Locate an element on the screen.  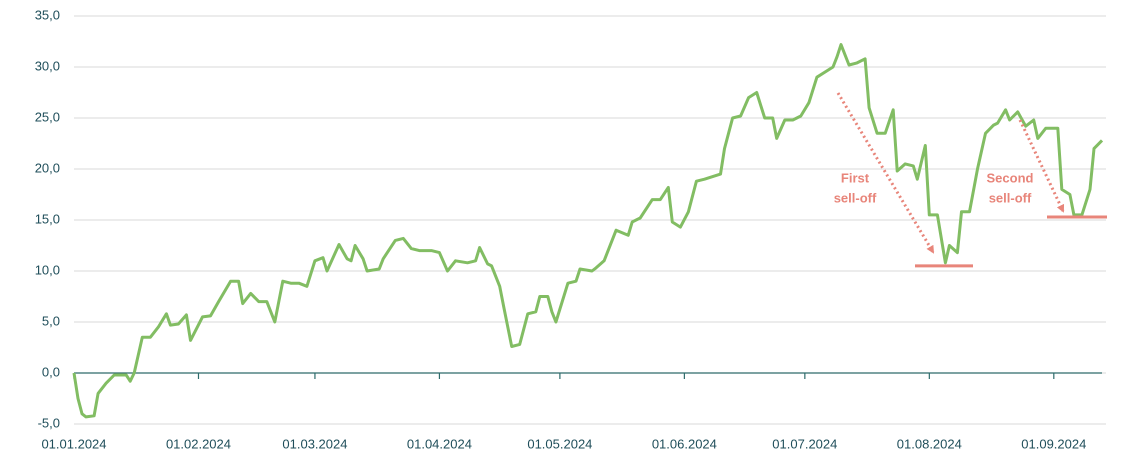
annotation-text: Second is located at coordinates (1010, 177).